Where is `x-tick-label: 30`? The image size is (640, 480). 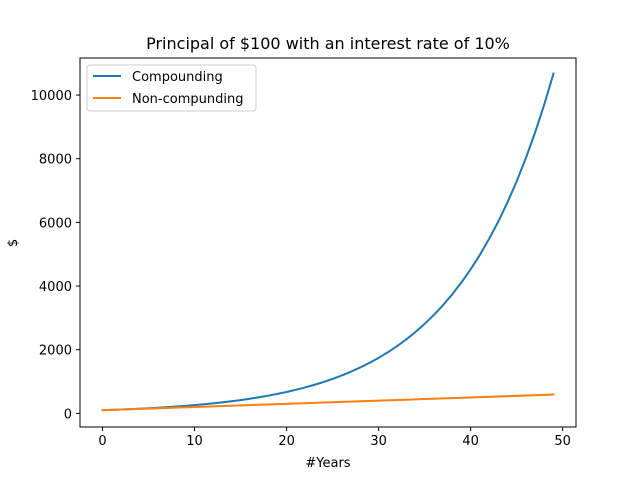
x-tick-label: 30 is located at coordinates (378, 441).